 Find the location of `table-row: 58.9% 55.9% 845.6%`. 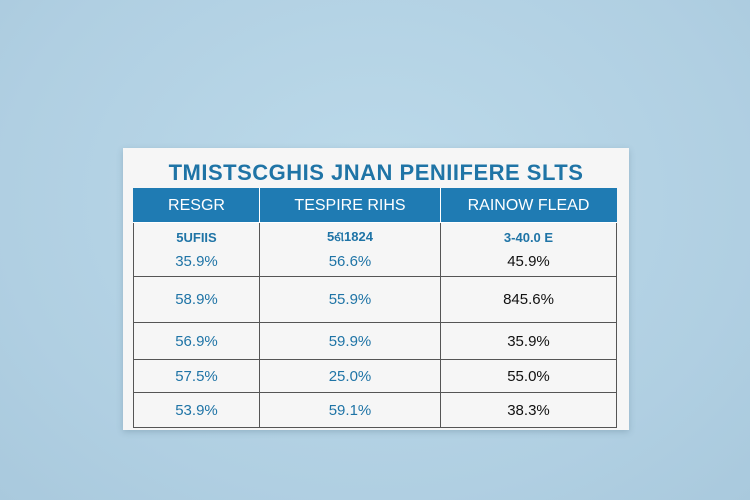

table-row: 58.9% 55.9% 845.6% is located at coordinates (375, 299).